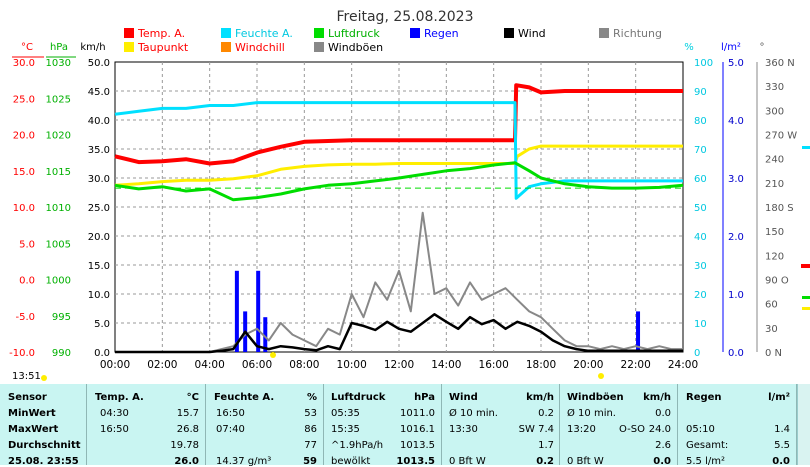 The height and width of the screenshot is (467, 810). I want to click on tick-direction-7: 150, so click(774, 232).